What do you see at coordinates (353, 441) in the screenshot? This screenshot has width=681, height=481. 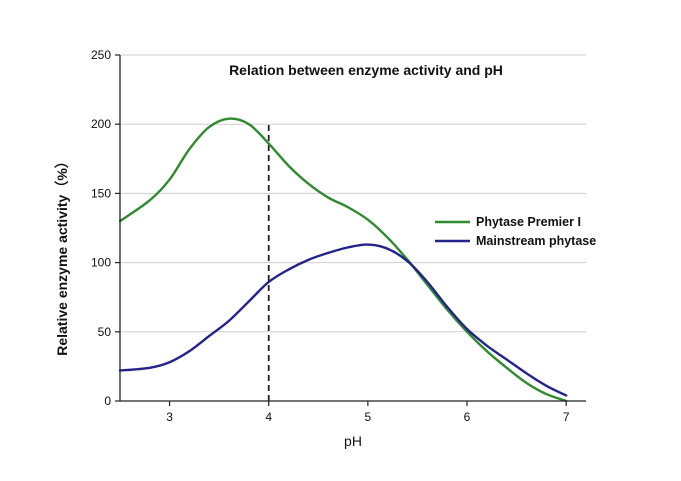 I see `x-axis-label: pH` at bounding box center [353, 441].